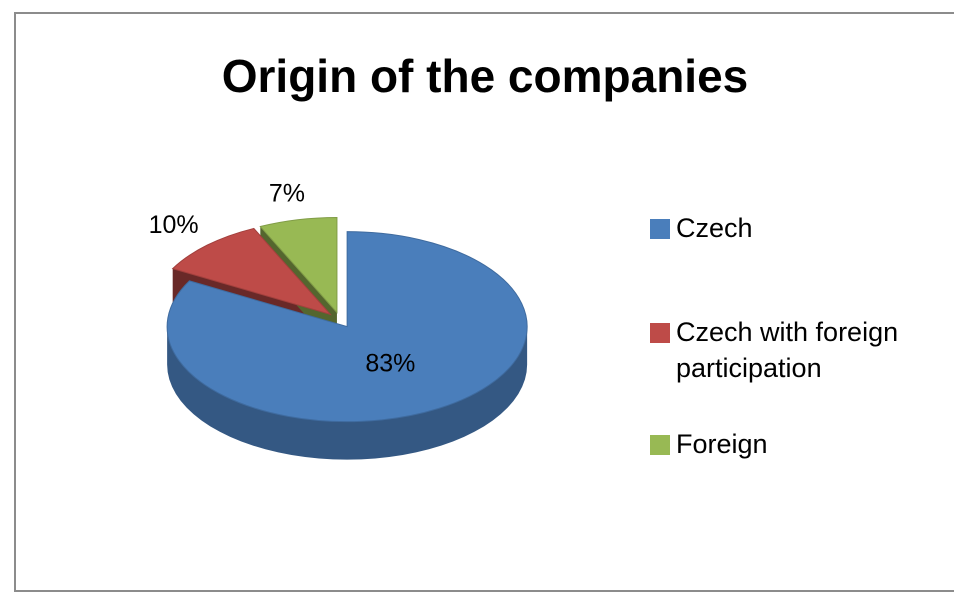 This screenshot has height=592, width=954. What do you see at coordinates (800, 444) in the screenshot?
I see `legend-item: Foreign` at bounding box center [800, 444].